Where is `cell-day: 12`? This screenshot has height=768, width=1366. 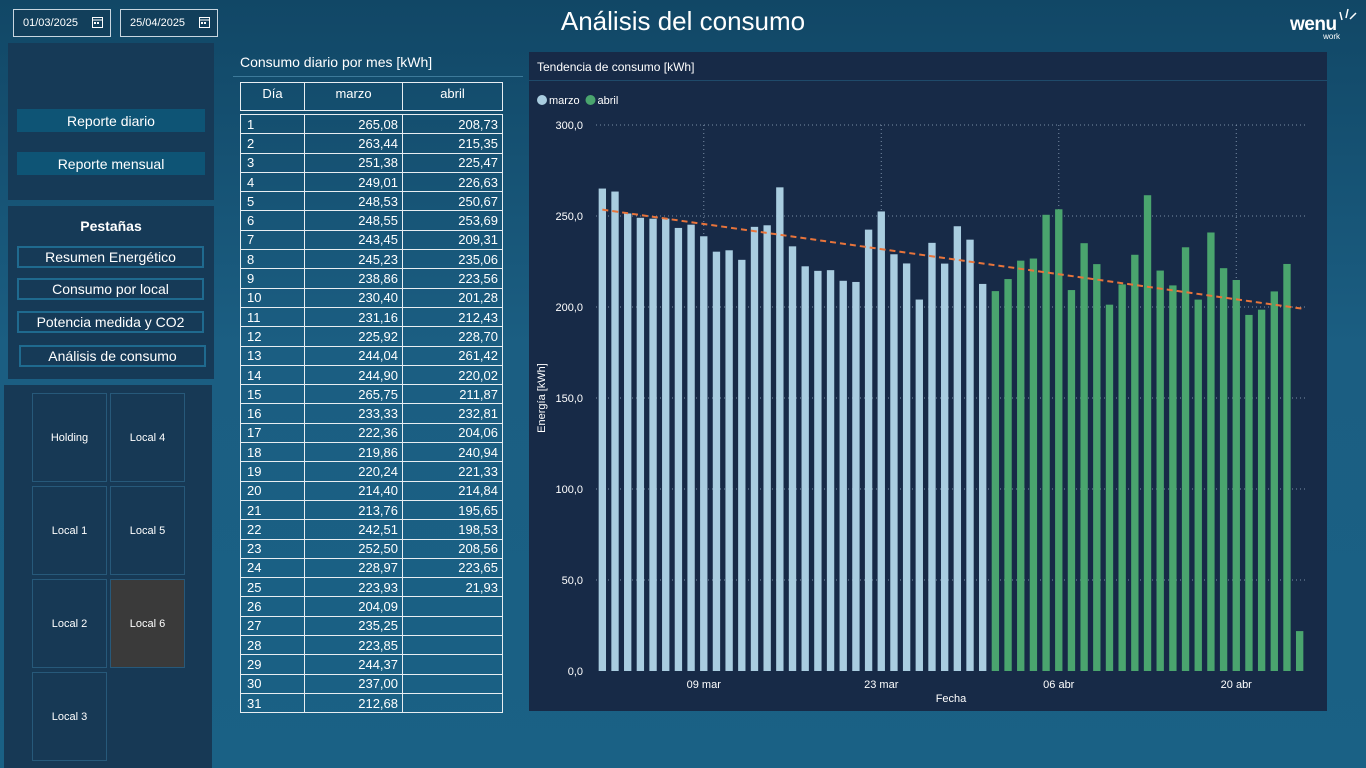 cell-day: 12 is located at coordinates (272, 336).